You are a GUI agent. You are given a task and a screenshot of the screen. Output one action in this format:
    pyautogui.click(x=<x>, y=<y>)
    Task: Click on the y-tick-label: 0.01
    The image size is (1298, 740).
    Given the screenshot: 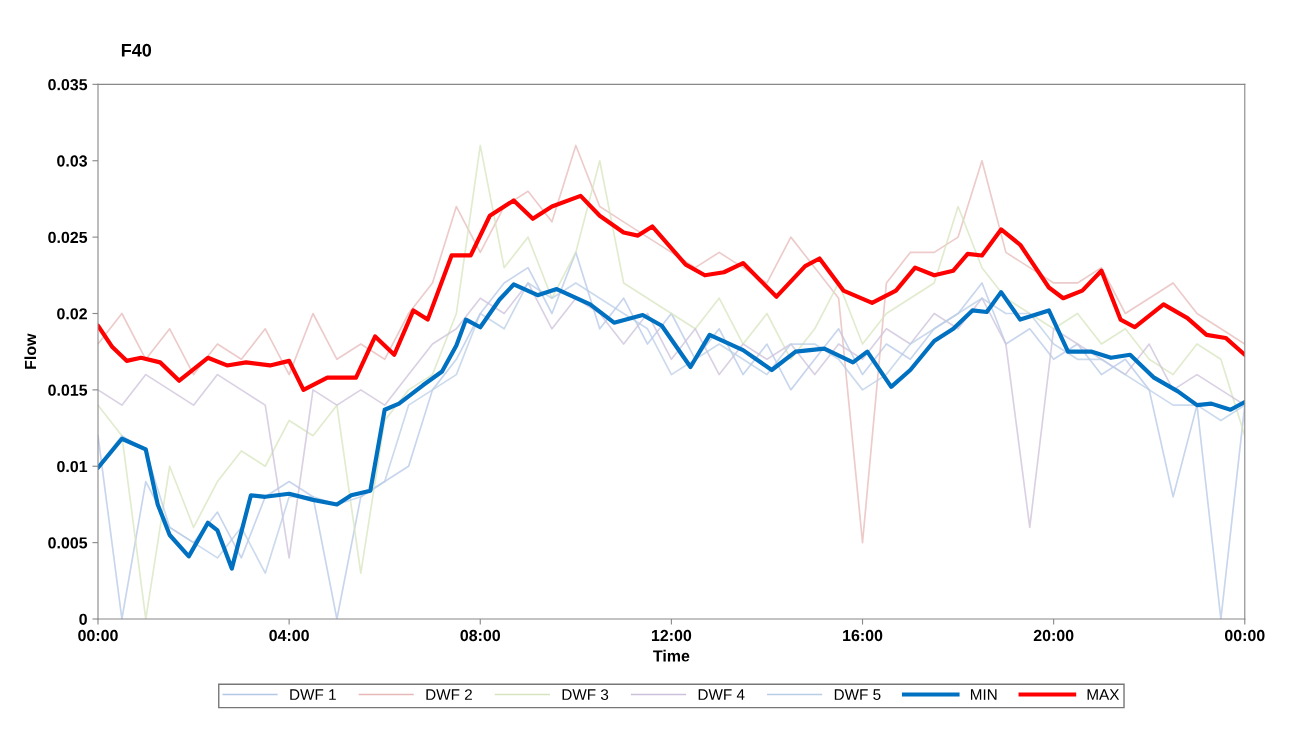 What is the action you would take?
    pyautogui.click(x=72, y=466)
    